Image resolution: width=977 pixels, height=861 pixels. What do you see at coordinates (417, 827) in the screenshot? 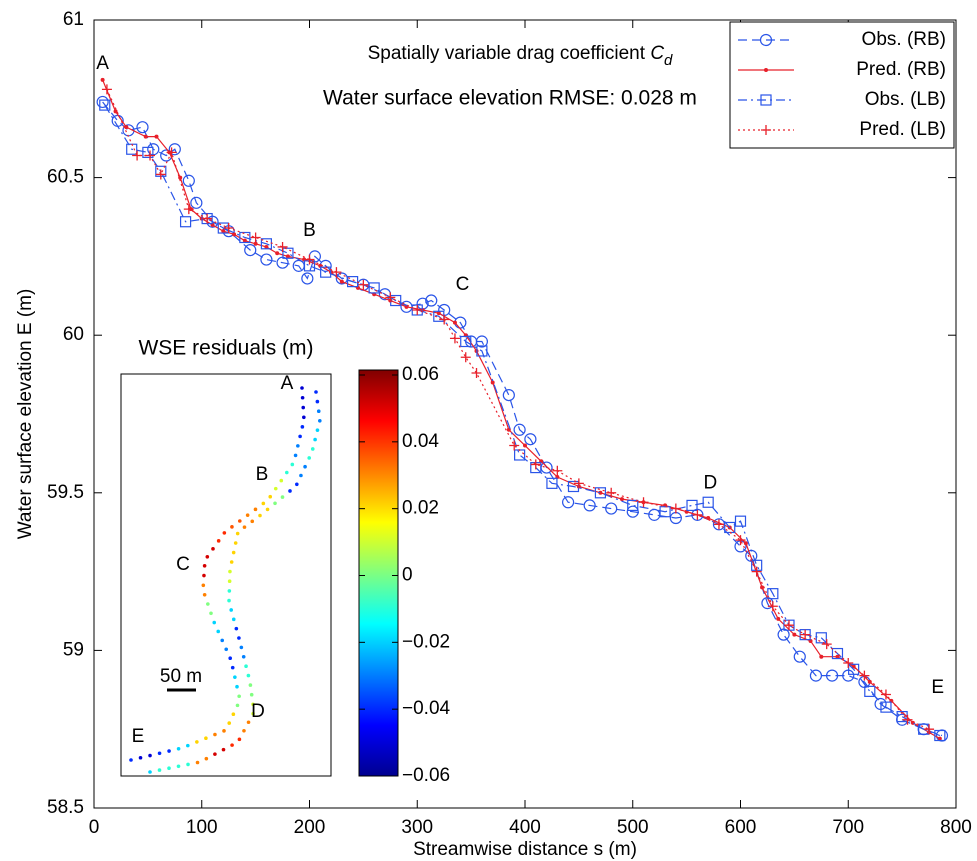
I see `x-tick-label: 300` at bounding box center [417, 827].